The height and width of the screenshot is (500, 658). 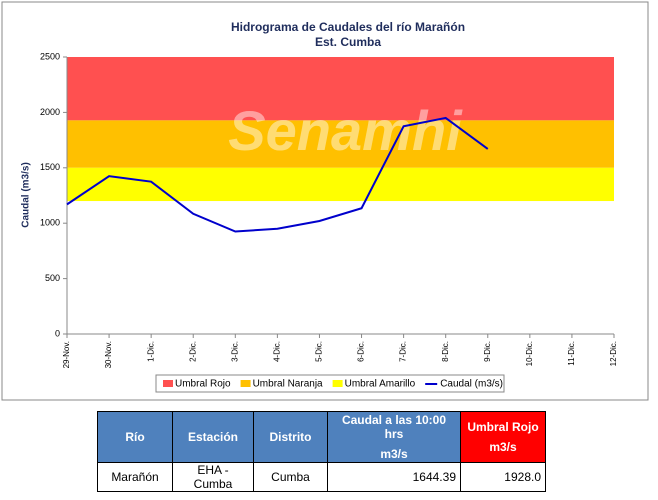 What do you see at coordinates (290, 477) in the screenshot?
I see `table-cell: Cumba` at bounding box center [290, 477].